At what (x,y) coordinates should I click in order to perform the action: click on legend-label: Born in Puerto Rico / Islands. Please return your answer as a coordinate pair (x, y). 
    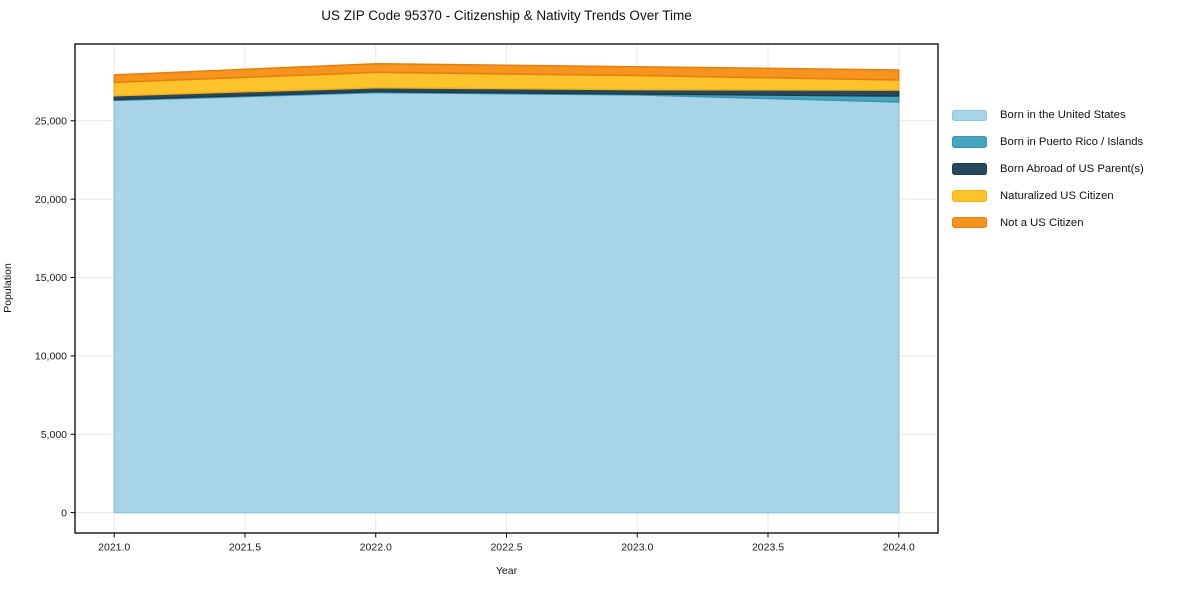
    Looking at the image, I should click on (1072, 142).